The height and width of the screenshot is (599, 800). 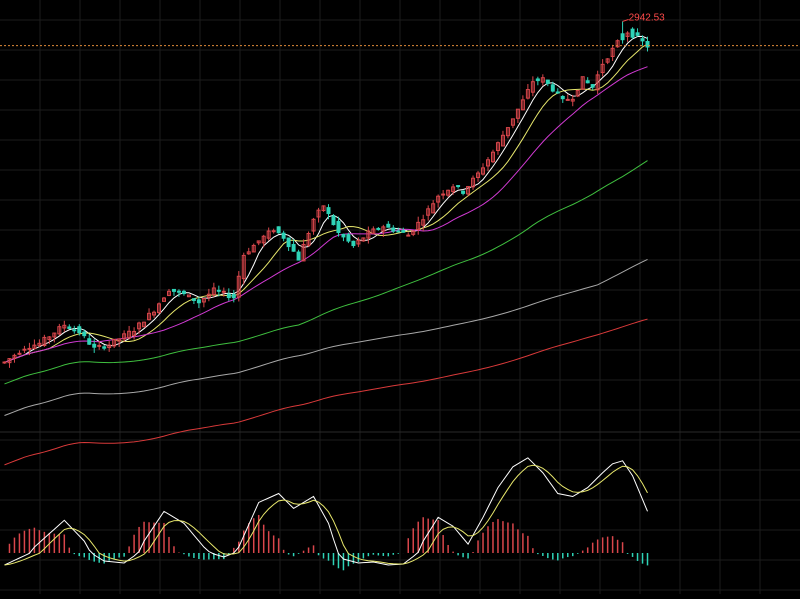 I want to click on high-marker: 2942.53, so click(x=644, y=17).